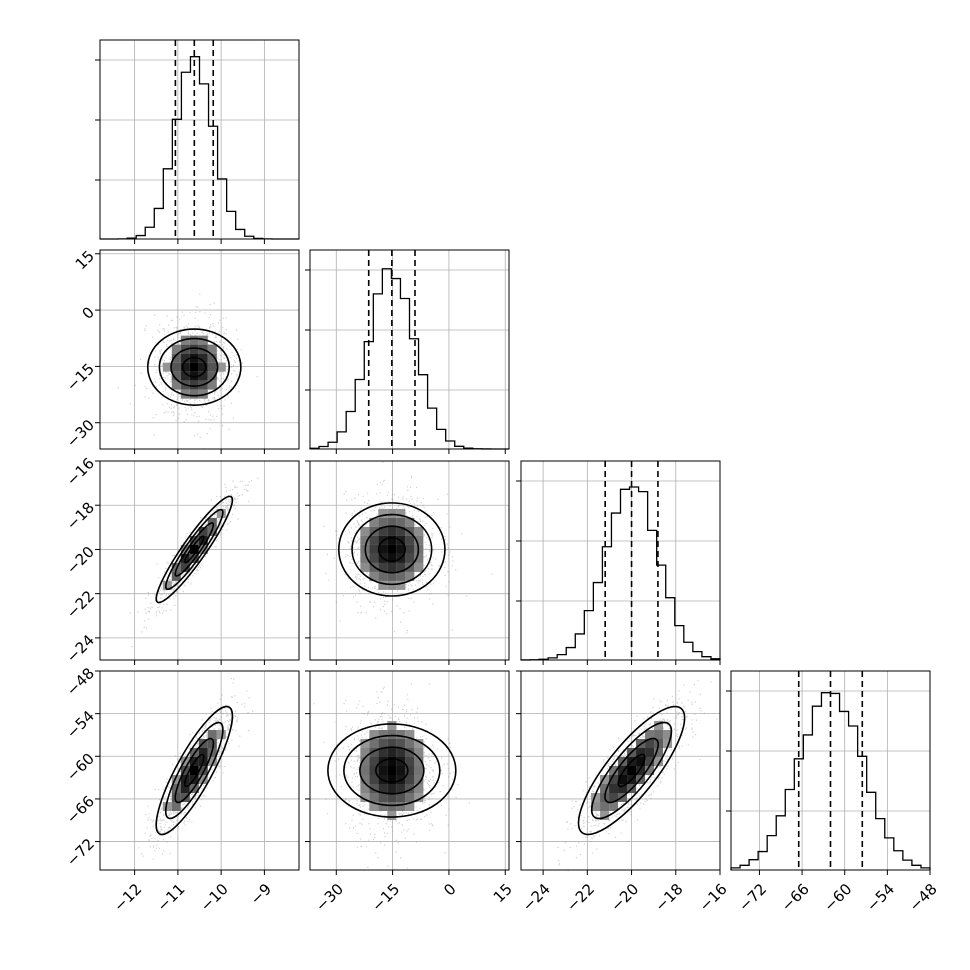 The height and width of the screenshot is (970, 970). What do you see at coordinates (795, 897) in the screenshot?
I see `x-tick-label: −66` at bounding box center [795, 897].